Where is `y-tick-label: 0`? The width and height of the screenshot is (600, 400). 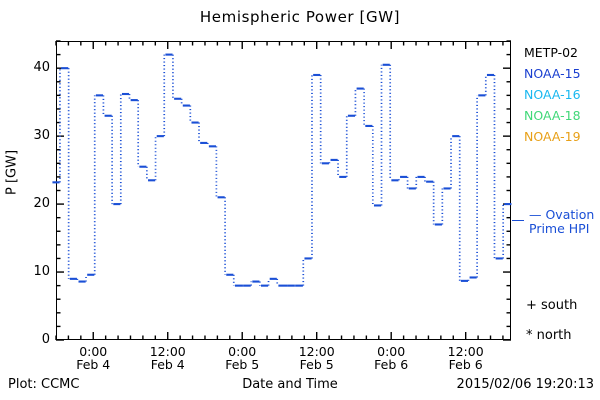
y-tick-label: 0 is located at coordinates (45, 339).